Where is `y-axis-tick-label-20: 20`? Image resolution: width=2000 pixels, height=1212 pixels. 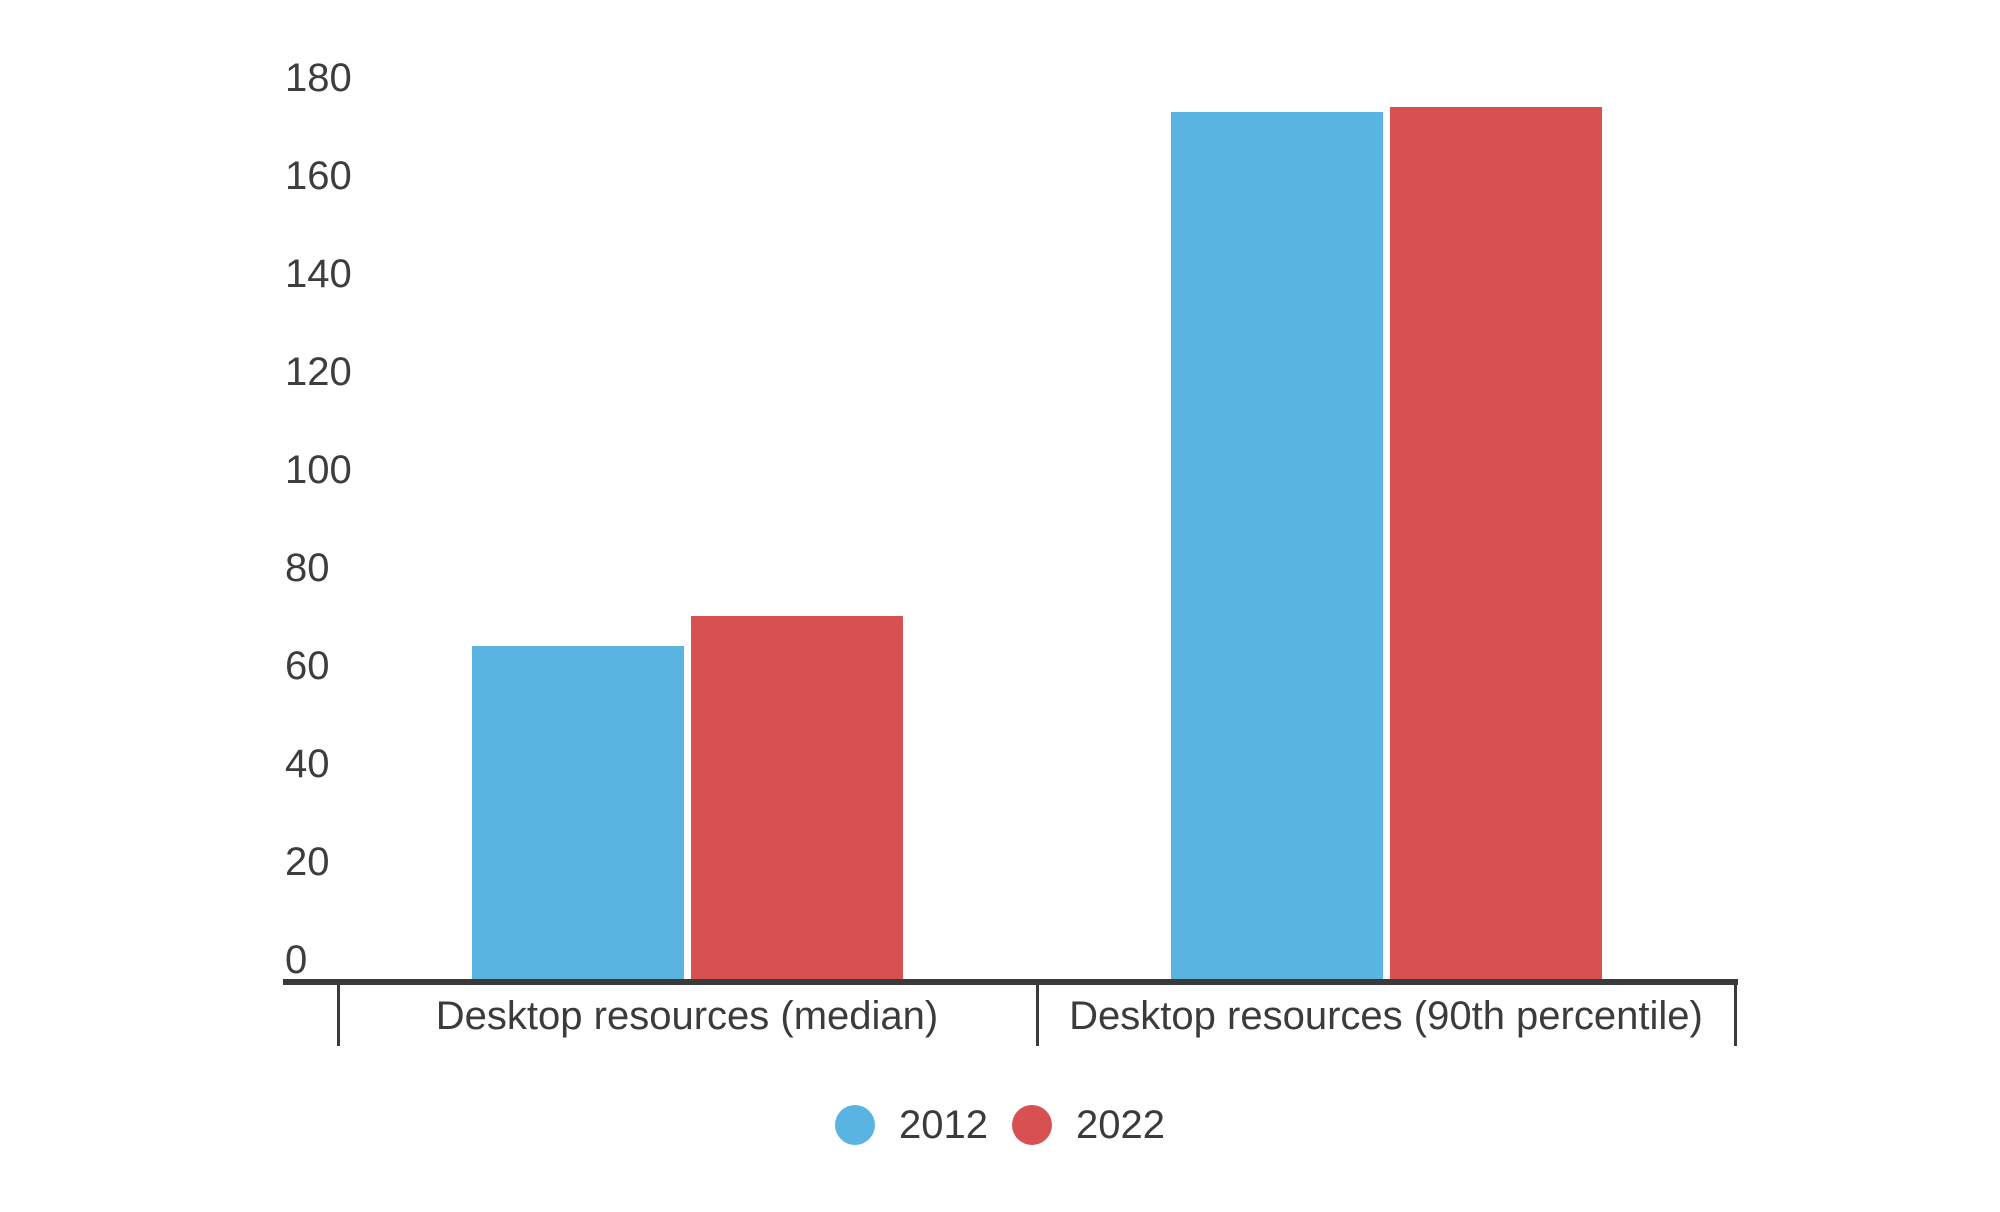 y-axis-tick-label-20: 20 is located at coordinates (307, 862).